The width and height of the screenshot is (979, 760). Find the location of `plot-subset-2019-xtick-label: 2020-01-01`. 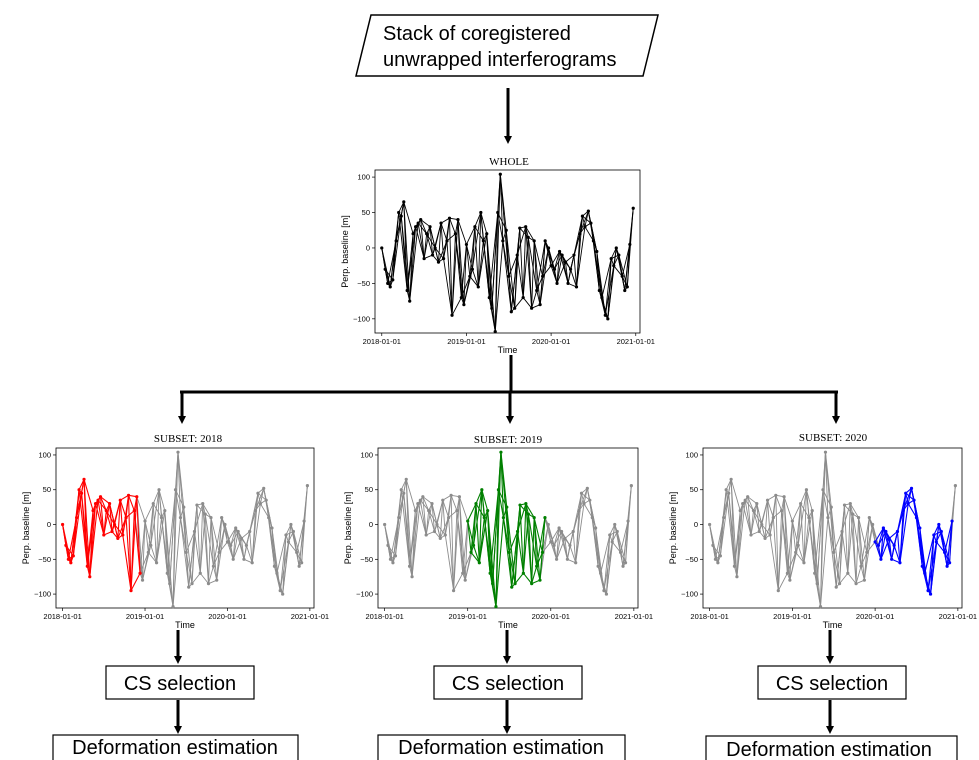

plot-subset-2019-xtick-label: 2020-01-01 is located at coordinates (551, 616).